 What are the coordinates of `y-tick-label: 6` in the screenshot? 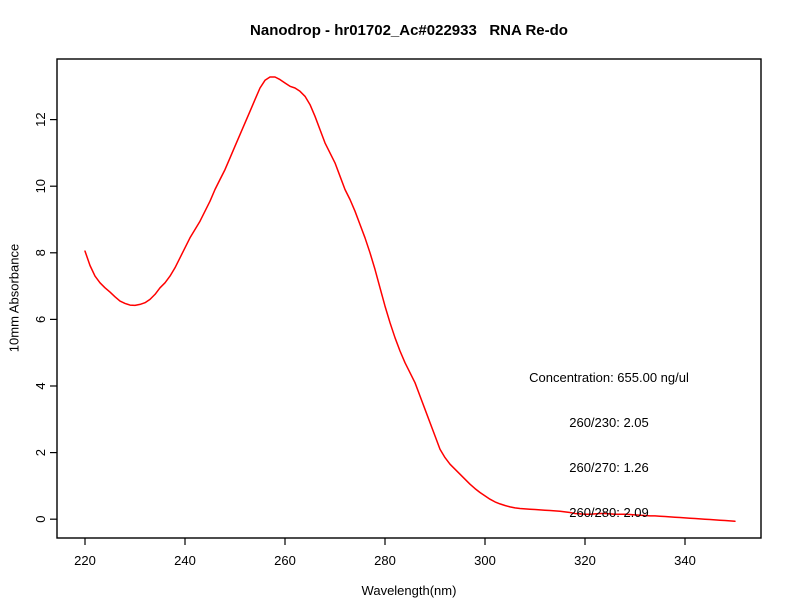 It's located at (40, 319).